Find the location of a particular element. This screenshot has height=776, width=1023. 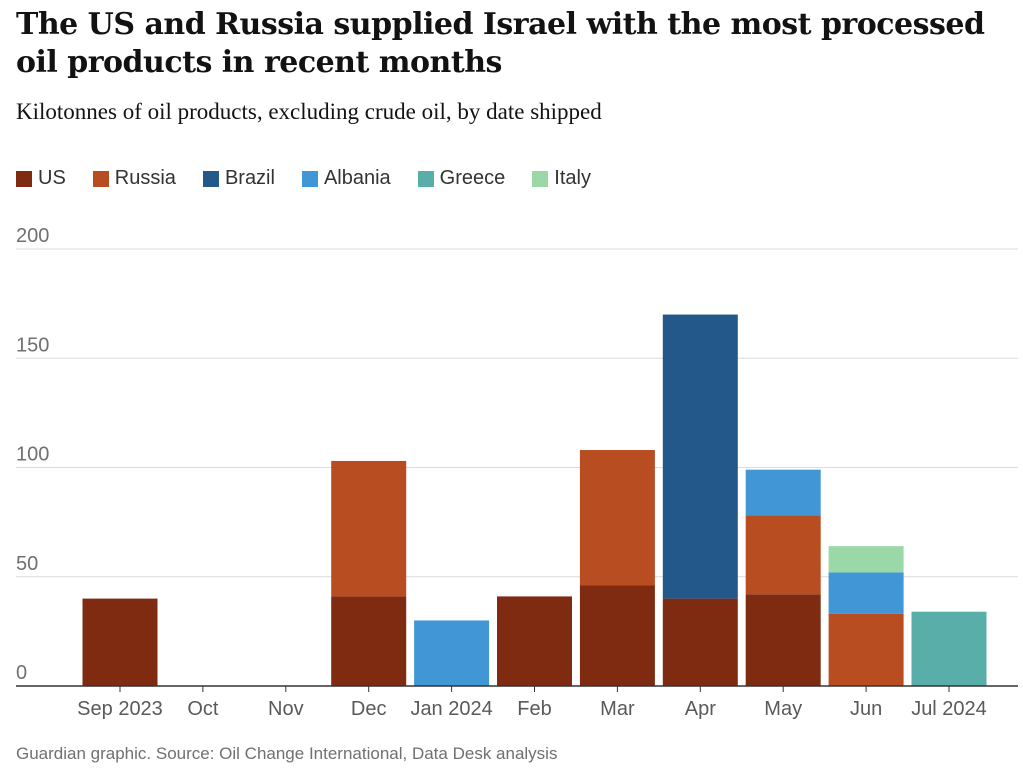

y-tick-label: 50 is located at coordinates (27, 564).